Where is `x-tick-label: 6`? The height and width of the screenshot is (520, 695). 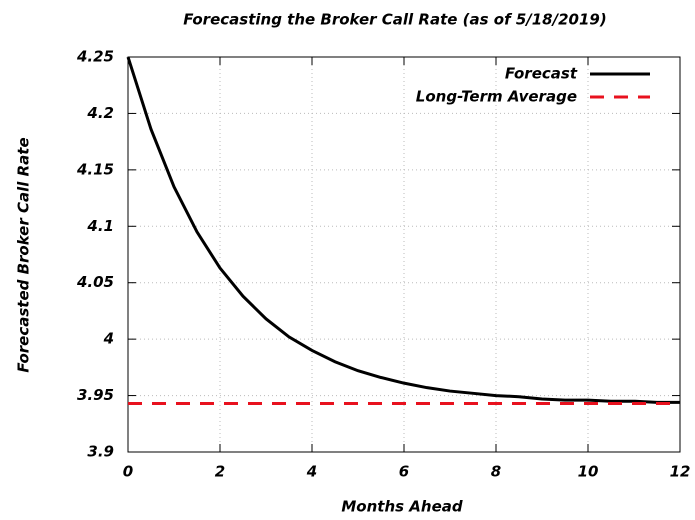 x-tick-label: 6 is located at coordinates (404, 472).